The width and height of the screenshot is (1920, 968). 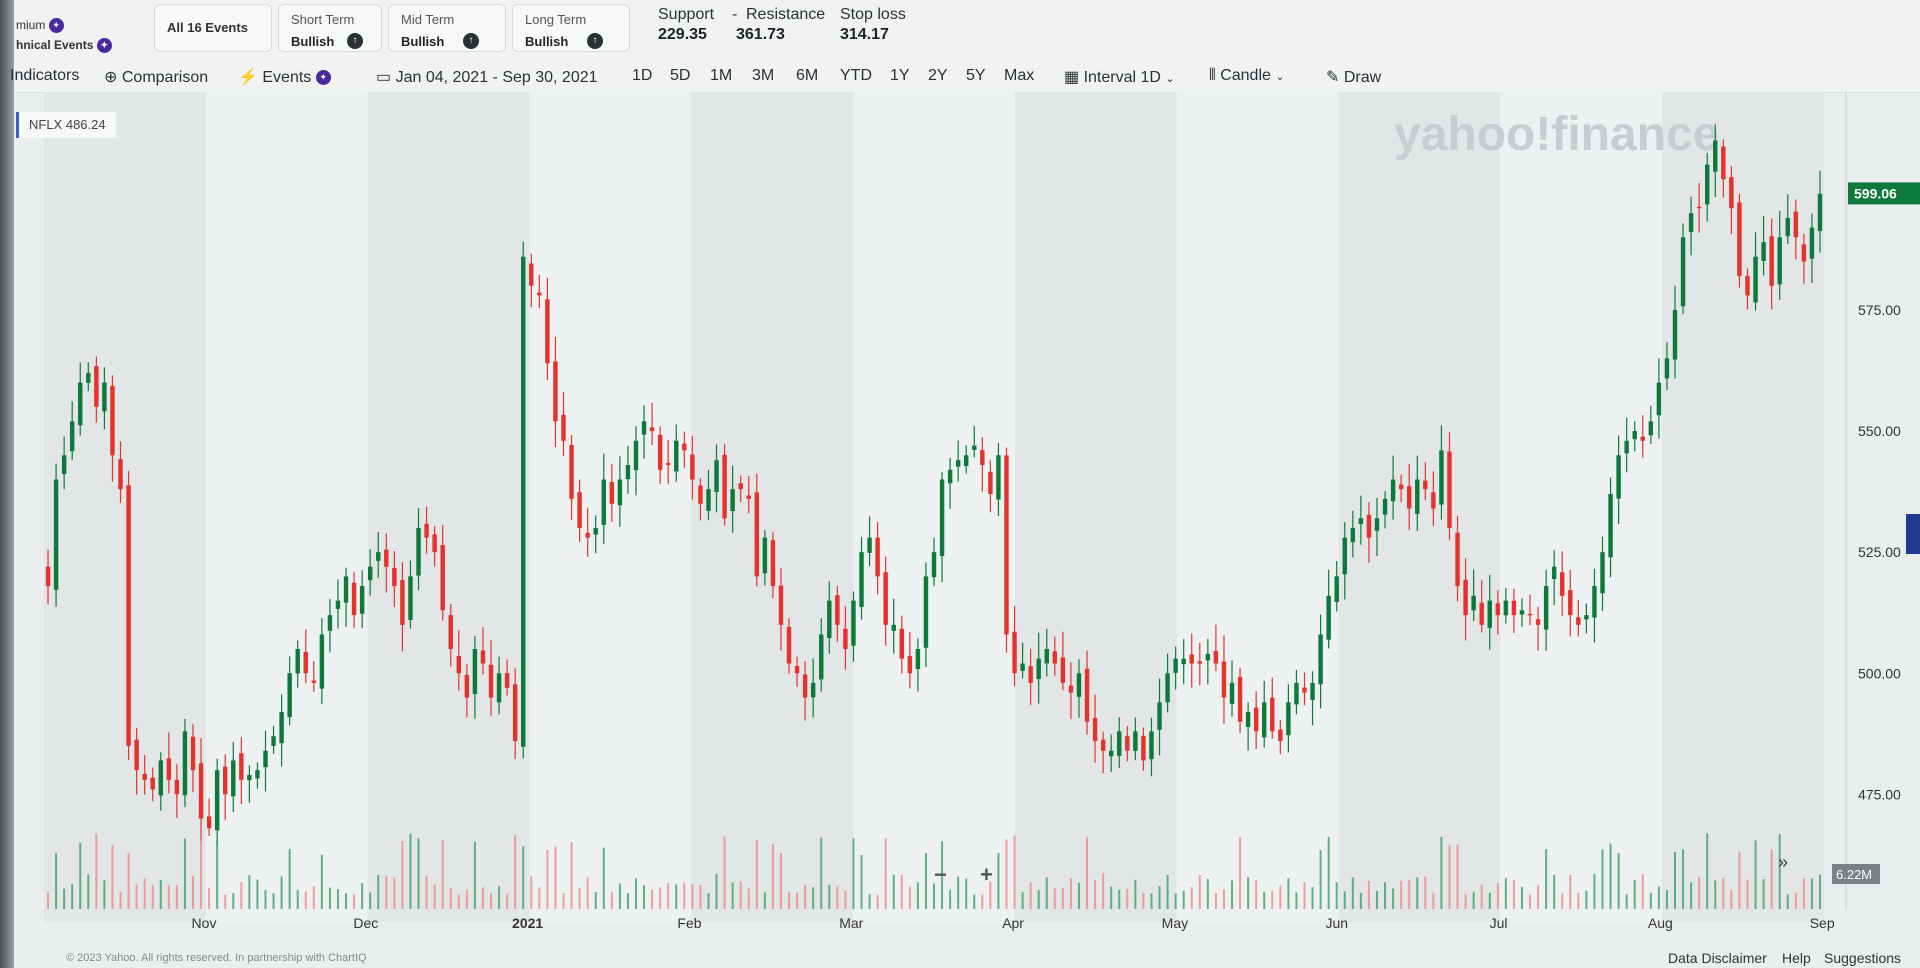 What do you see at coordinates (986, 874) in the screenshot?
I see `zoom-in-button: +` at bounding box center [986, 874].